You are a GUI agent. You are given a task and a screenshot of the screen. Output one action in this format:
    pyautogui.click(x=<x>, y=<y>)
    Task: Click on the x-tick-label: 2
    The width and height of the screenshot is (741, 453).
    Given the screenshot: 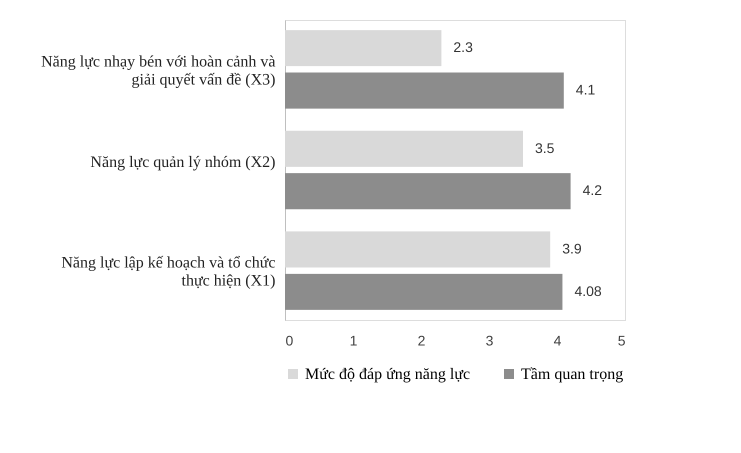 What is the action you would take?
    pyautogui.click(x=422, y=340)
    